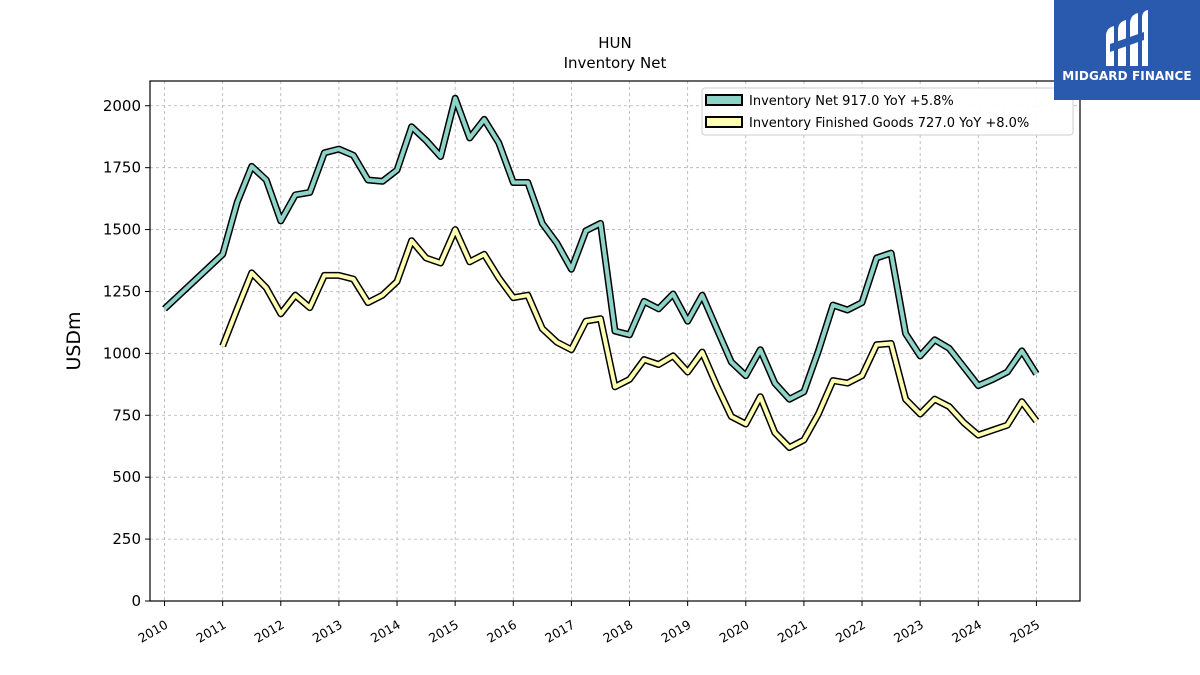 The height and width of the screenshot is (675, 1200). What do you see at coordinates (501, 631) in the screenshot?
I see `x-tick-label: 2016` at bounding box center [501, 631].